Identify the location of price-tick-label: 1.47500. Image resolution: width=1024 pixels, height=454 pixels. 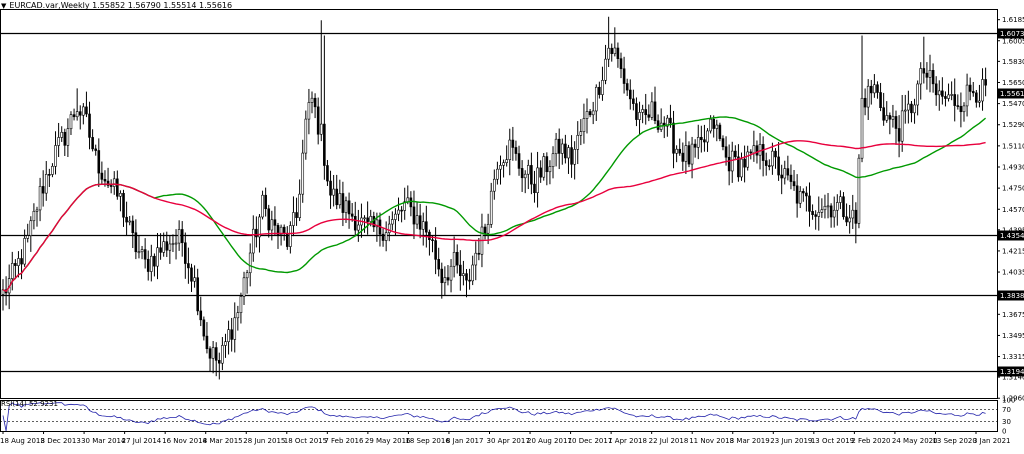
(1013, 189).